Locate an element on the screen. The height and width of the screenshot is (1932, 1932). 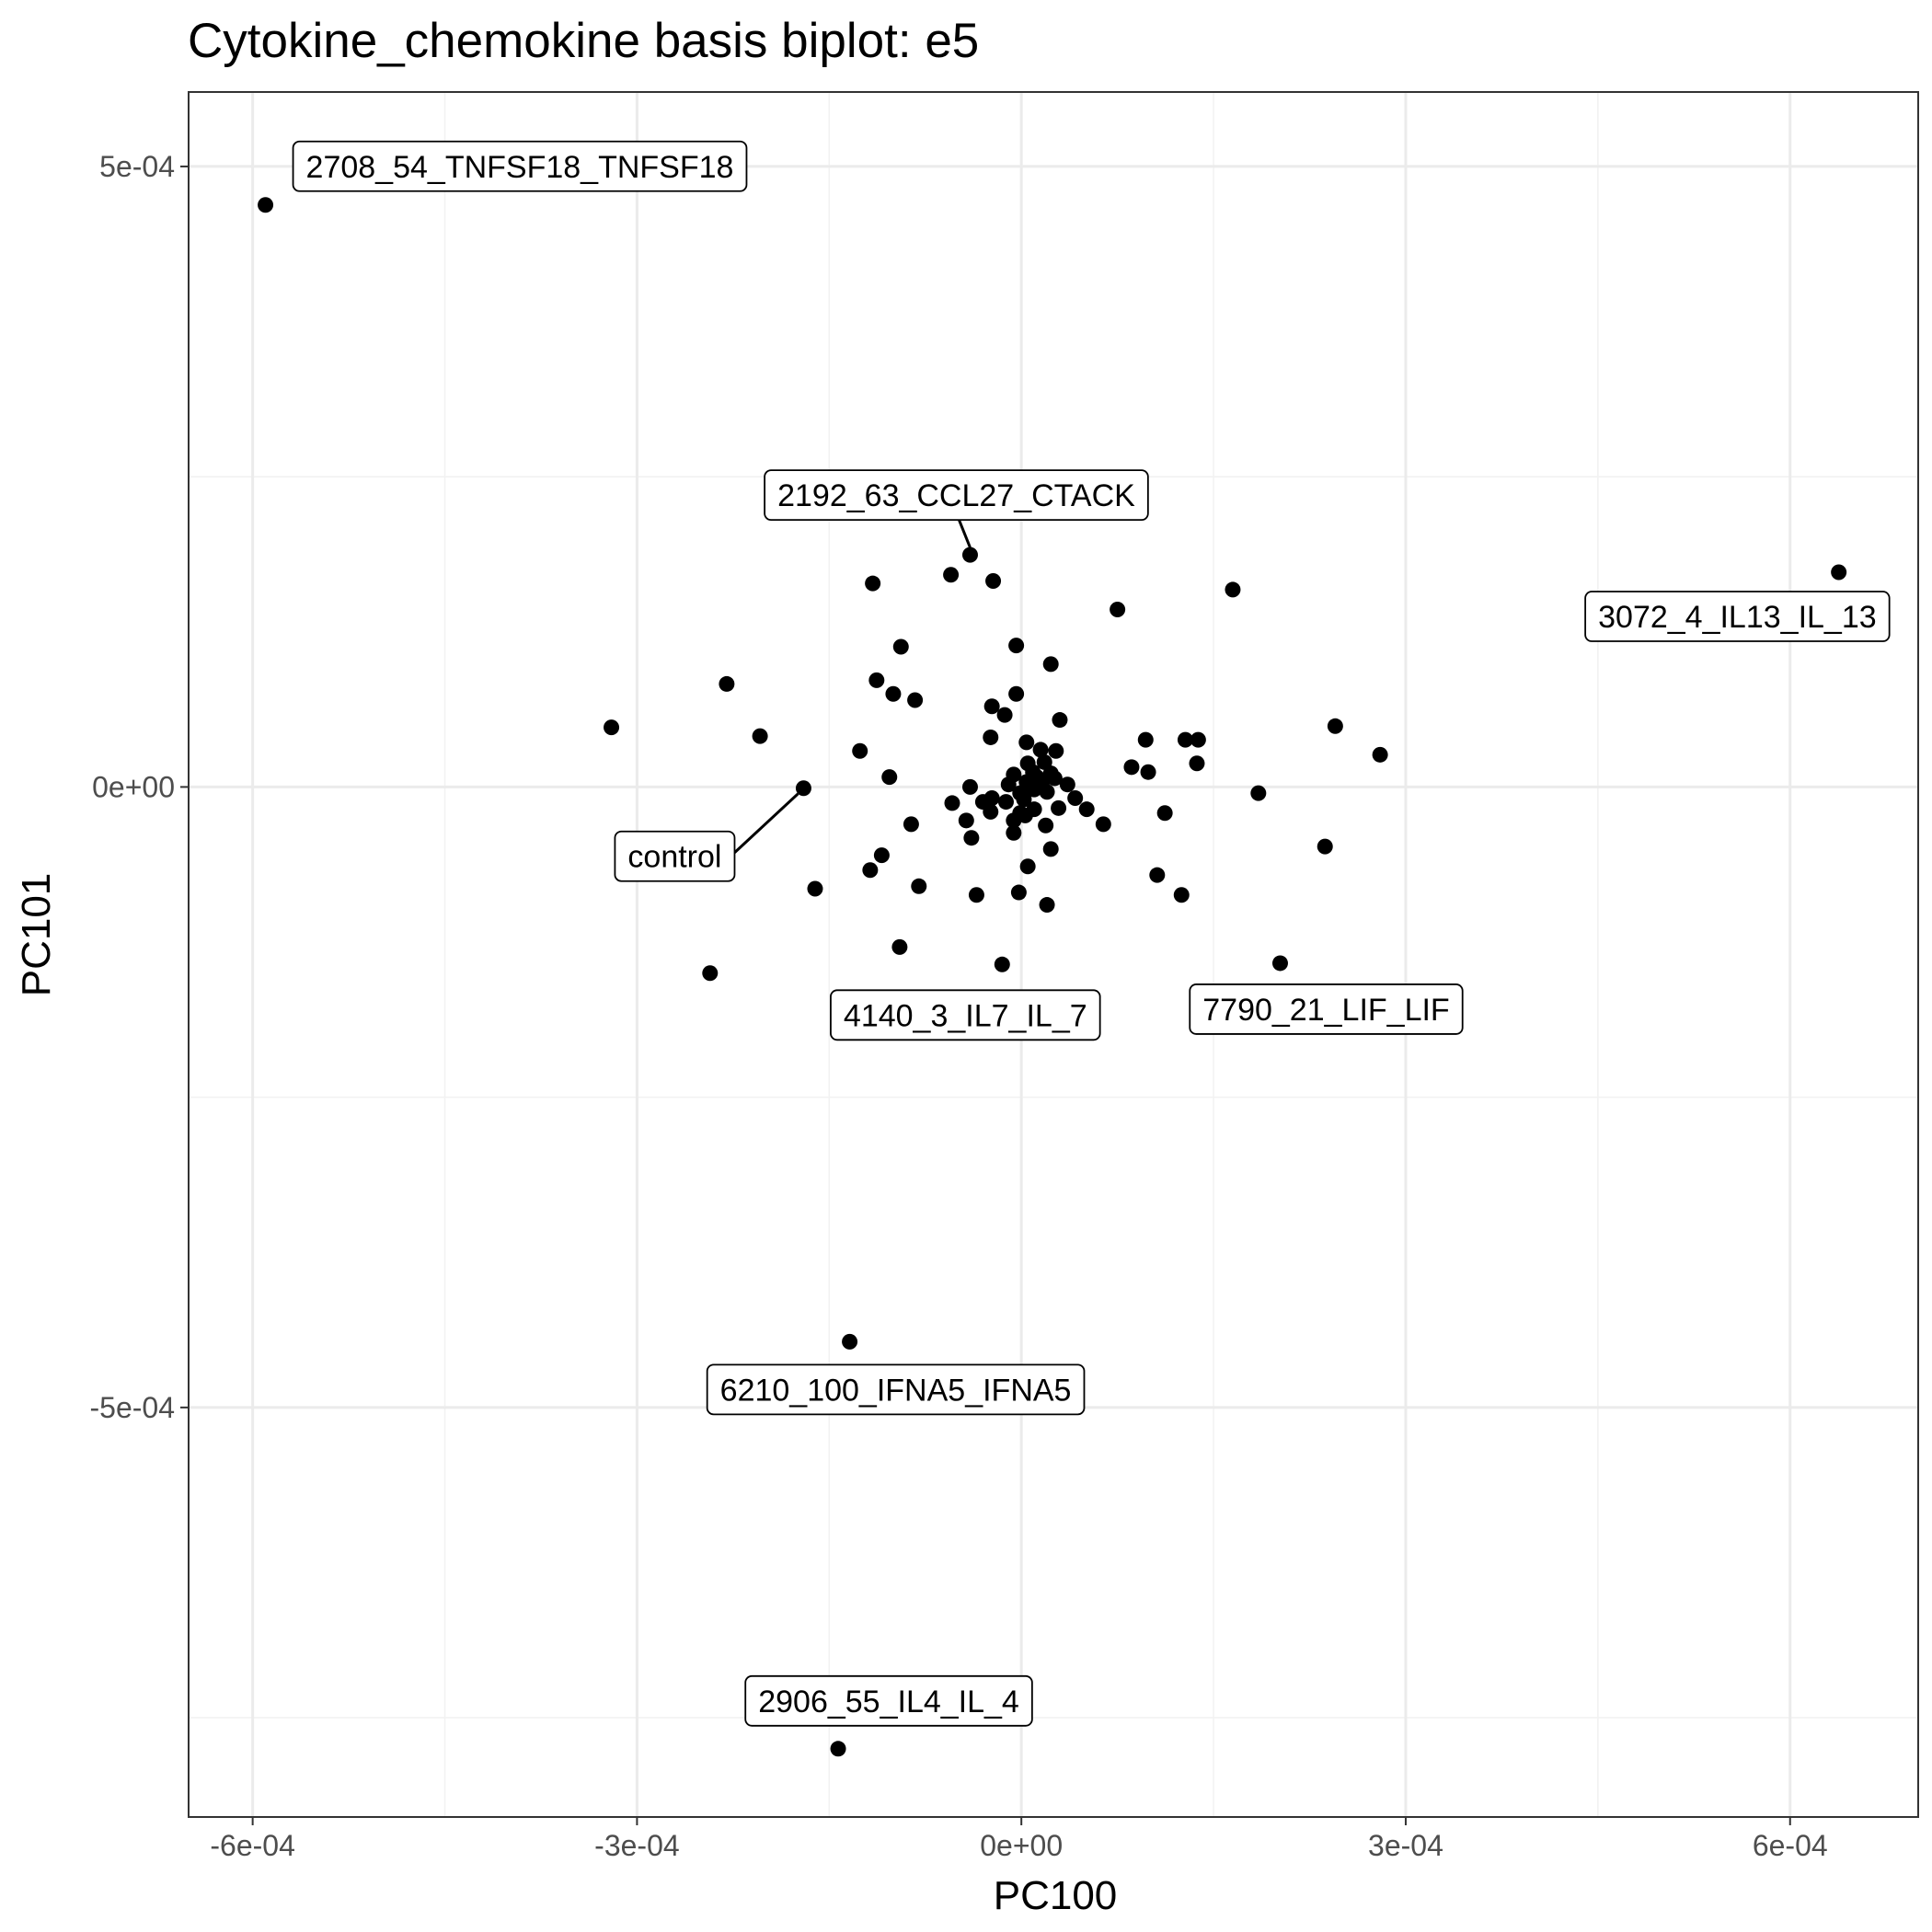
point-label: control is located at coordinates (675, 856).